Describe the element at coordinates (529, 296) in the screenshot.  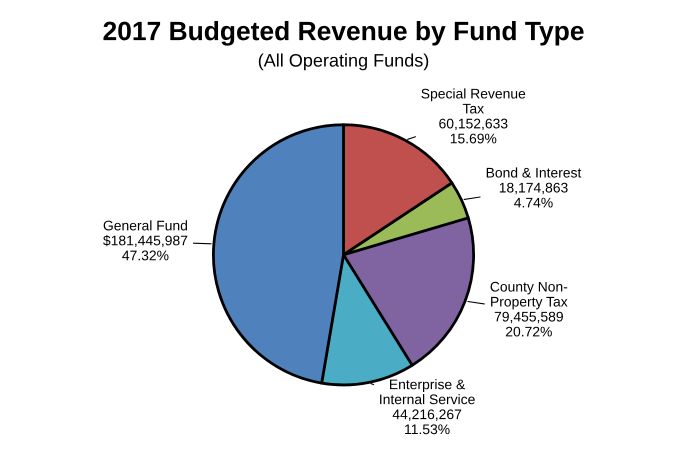
I see `slice-label: County Non- Property Tax` at that location.